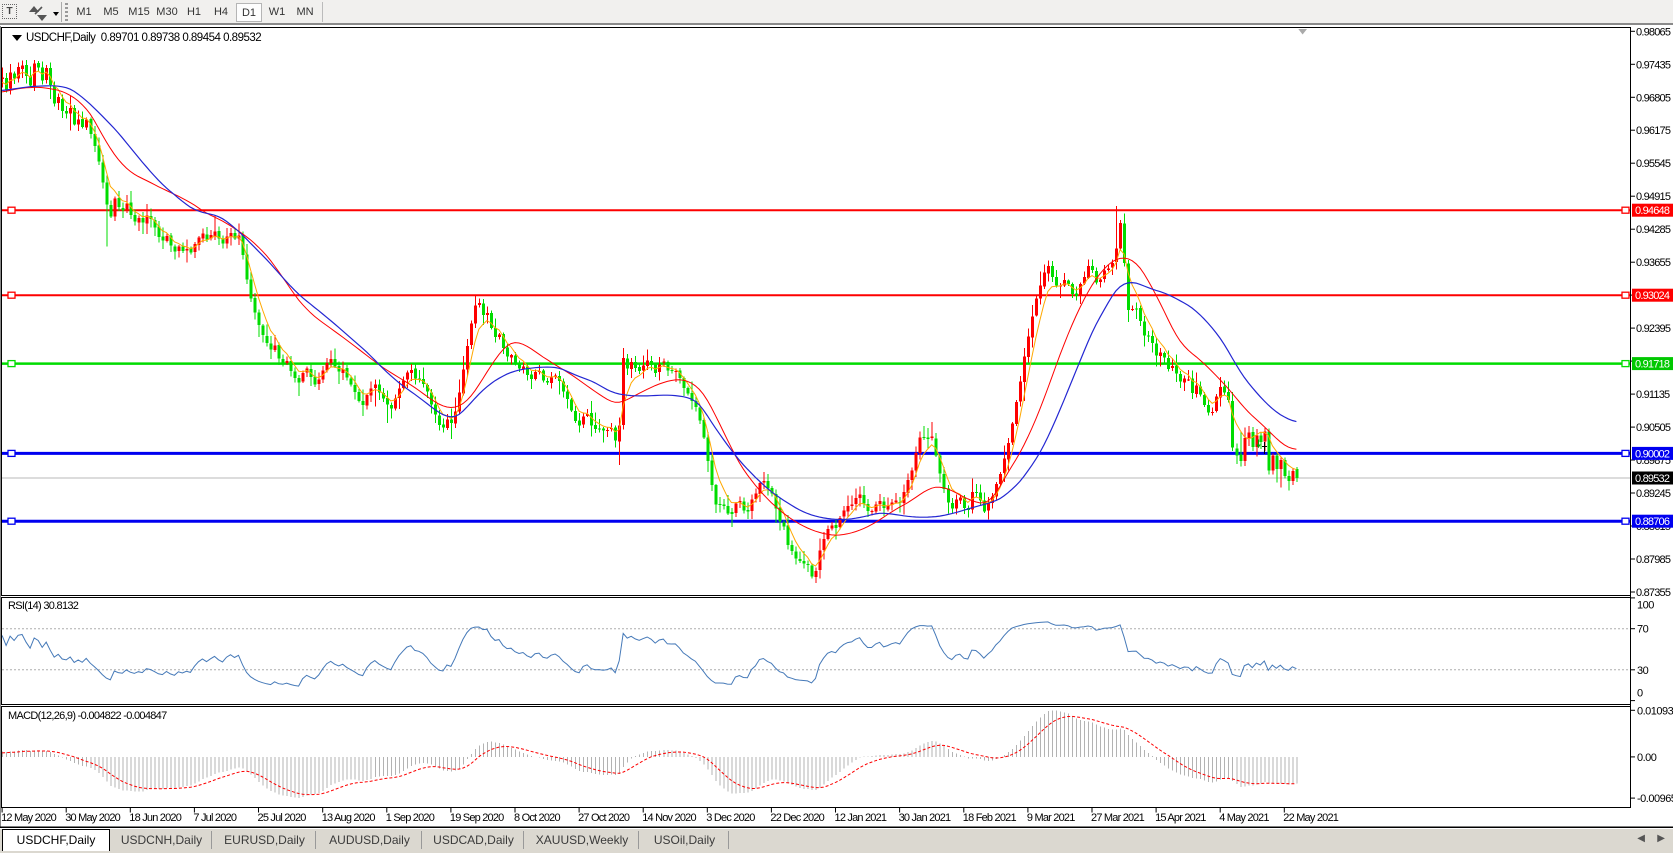 Image resolution: width=1673 pixels, height=853 pixels. What do you see at coordinates (1653, 230) in the screenshot?
I see `svg-text: 0.94285` at bounding box center [1653, 230].